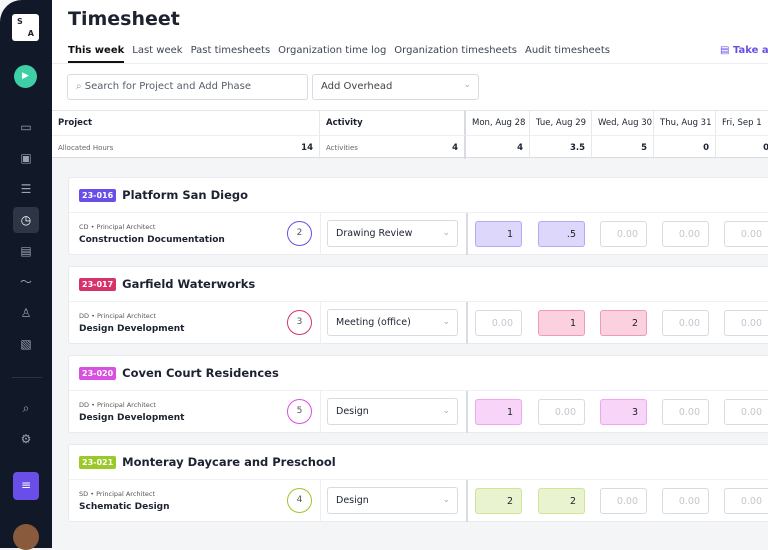 The width and height of the screenshot is (768, 550). What do you see at coordinates (26, 439) in the screenshot?
I see `gear-icon: ⚙` at bounding box center [26, 439].